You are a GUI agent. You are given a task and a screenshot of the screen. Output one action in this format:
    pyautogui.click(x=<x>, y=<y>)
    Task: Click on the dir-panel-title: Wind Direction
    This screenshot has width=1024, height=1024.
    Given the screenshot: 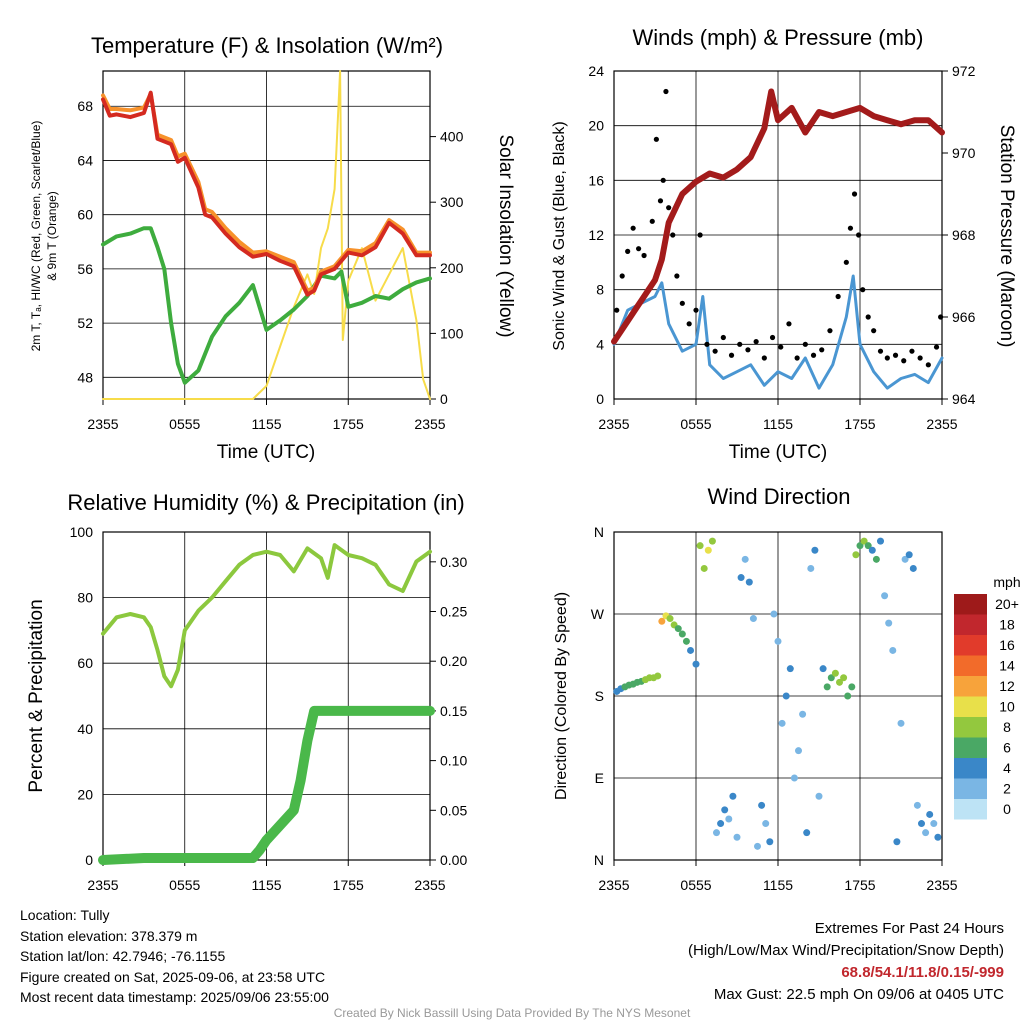 What is the action you would take?
    pyautogui.click(x=778, y=496)
    